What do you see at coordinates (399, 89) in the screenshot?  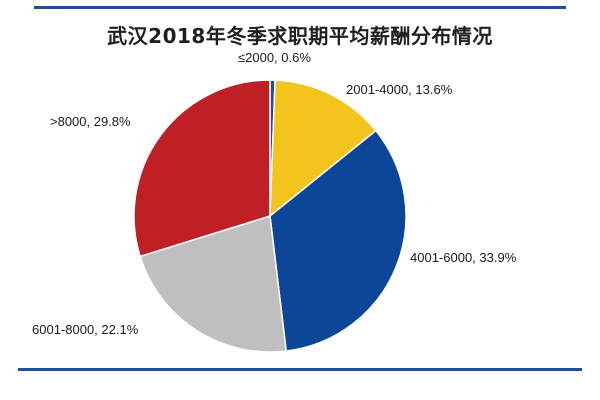 I see `slice-label: 2001-4000, 13.6%` at bounding box center [399, 89].